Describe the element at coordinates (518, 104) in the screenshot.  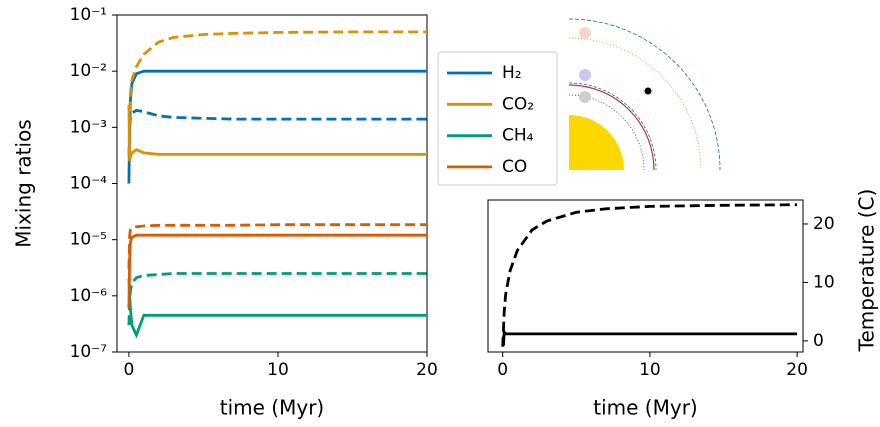
I see `legend-label: CO₂` at that location.